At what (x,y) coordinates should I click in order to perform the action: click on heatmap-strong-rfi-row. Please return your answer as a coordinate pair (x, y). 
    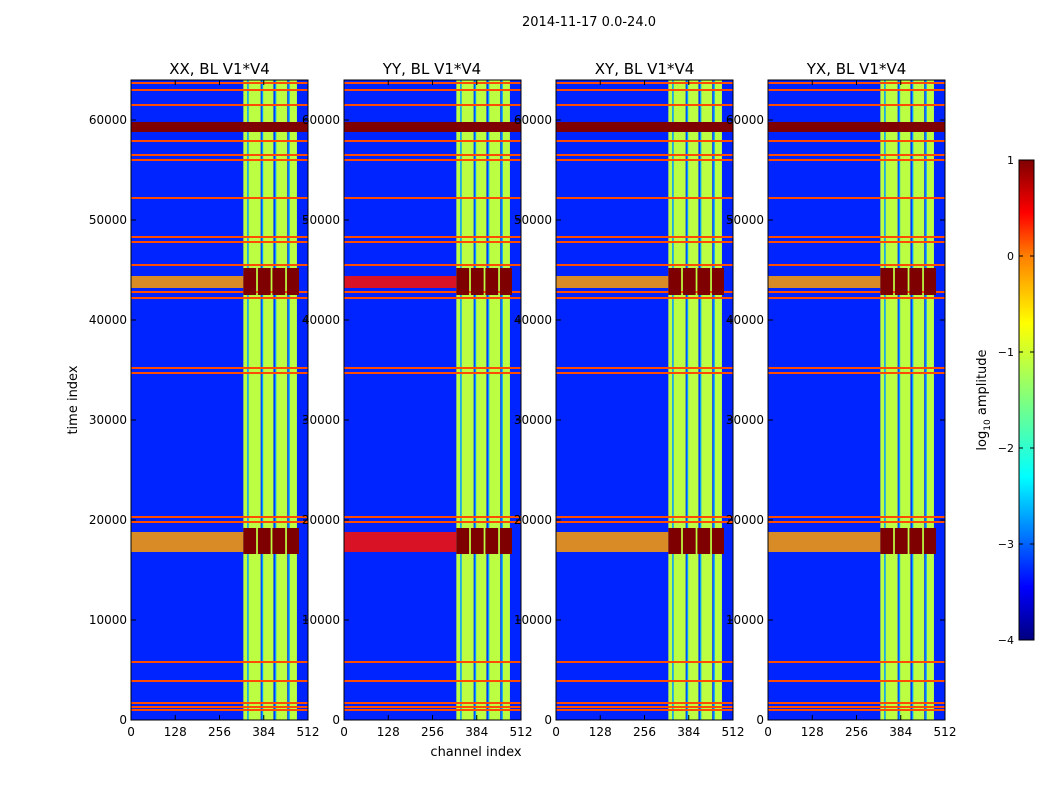
    Looking at the image, I should click on (856, 127).